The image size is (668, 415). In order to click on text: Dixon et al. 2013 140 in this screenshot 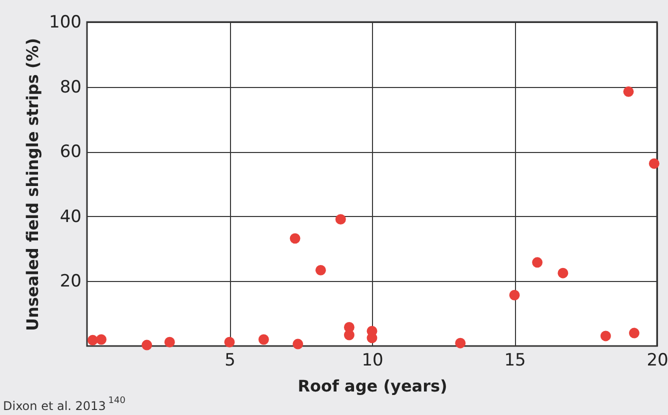, I will do `click(64, 404)`.